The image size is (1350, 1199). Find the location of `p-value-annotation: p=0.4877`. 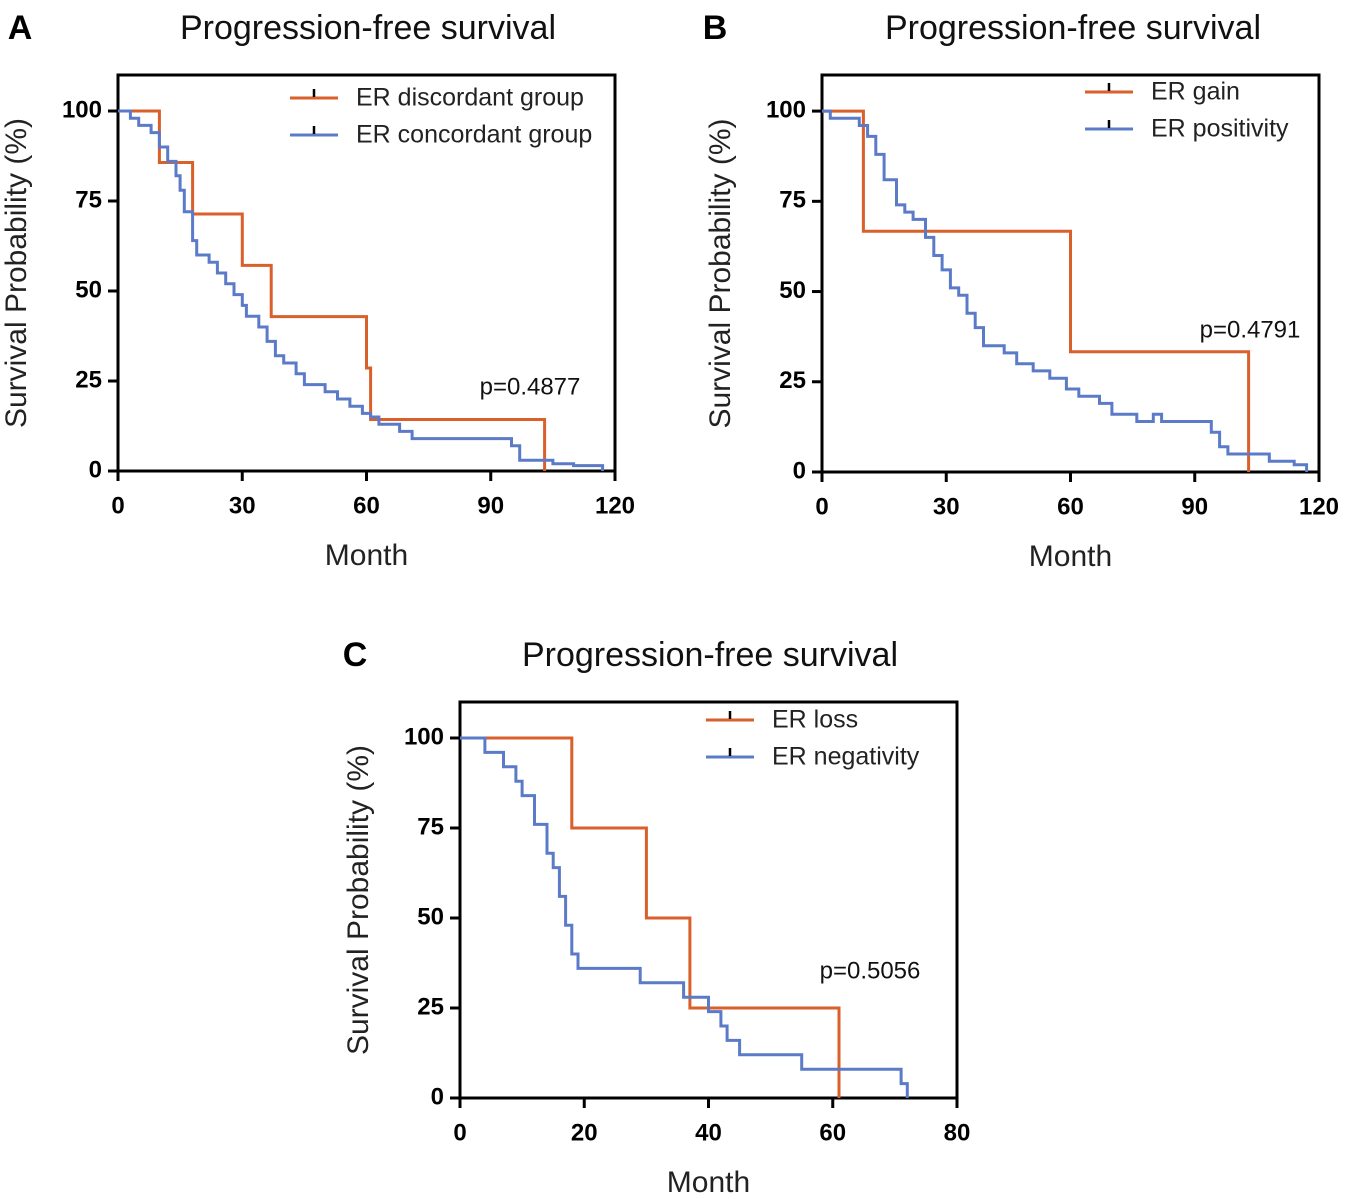

p-value-annotation: p=0.4877 is located at coordinates (530, 386).